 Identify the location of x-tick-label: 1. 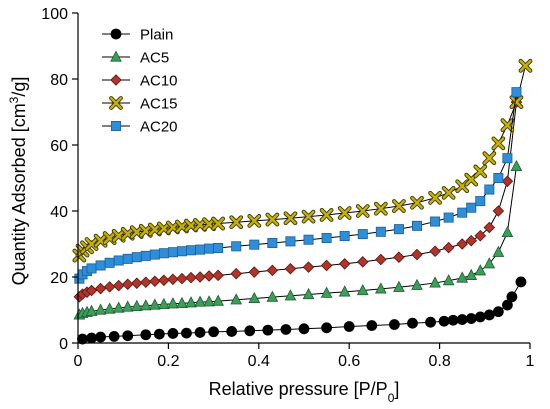
(530, 361).